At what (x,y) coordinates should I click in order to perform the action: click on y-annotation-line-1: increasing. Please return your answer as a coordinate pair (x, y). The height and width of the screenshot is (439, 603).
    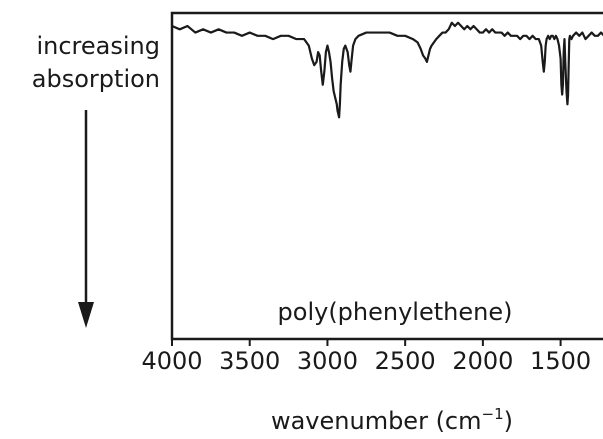
    Looking at the image, I should click on (98, 46).